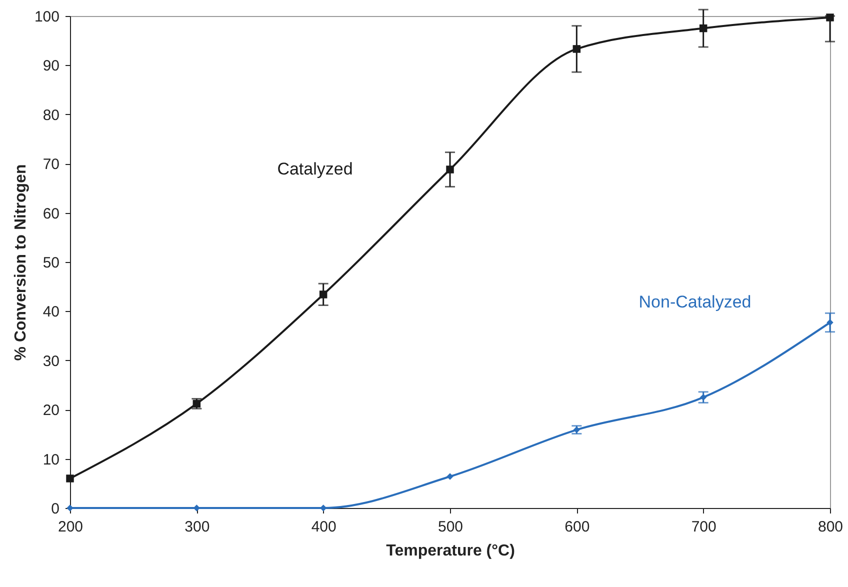 This screenshot has width=848, height=587. I want to click on y-tick-label: 80, so click(51, 115).